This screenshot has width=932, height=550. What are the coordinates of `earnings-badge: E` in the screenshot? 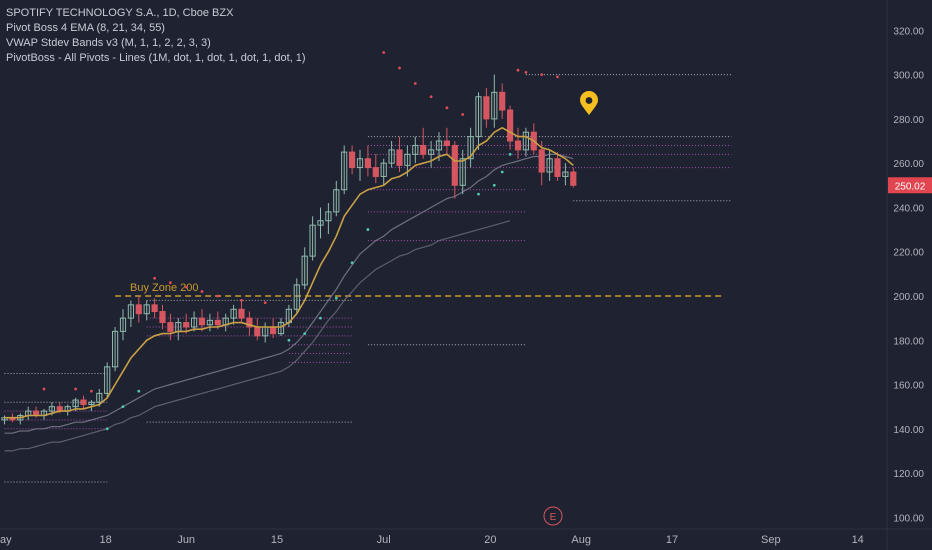 It's located at (553, 516).